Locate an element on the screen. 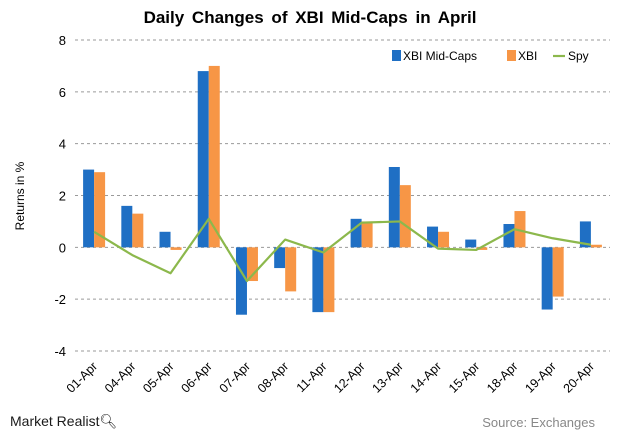 The image size is (620, 443). legend: XBI Mid-Caps XBI Spy is located at coordinates (490, 56).